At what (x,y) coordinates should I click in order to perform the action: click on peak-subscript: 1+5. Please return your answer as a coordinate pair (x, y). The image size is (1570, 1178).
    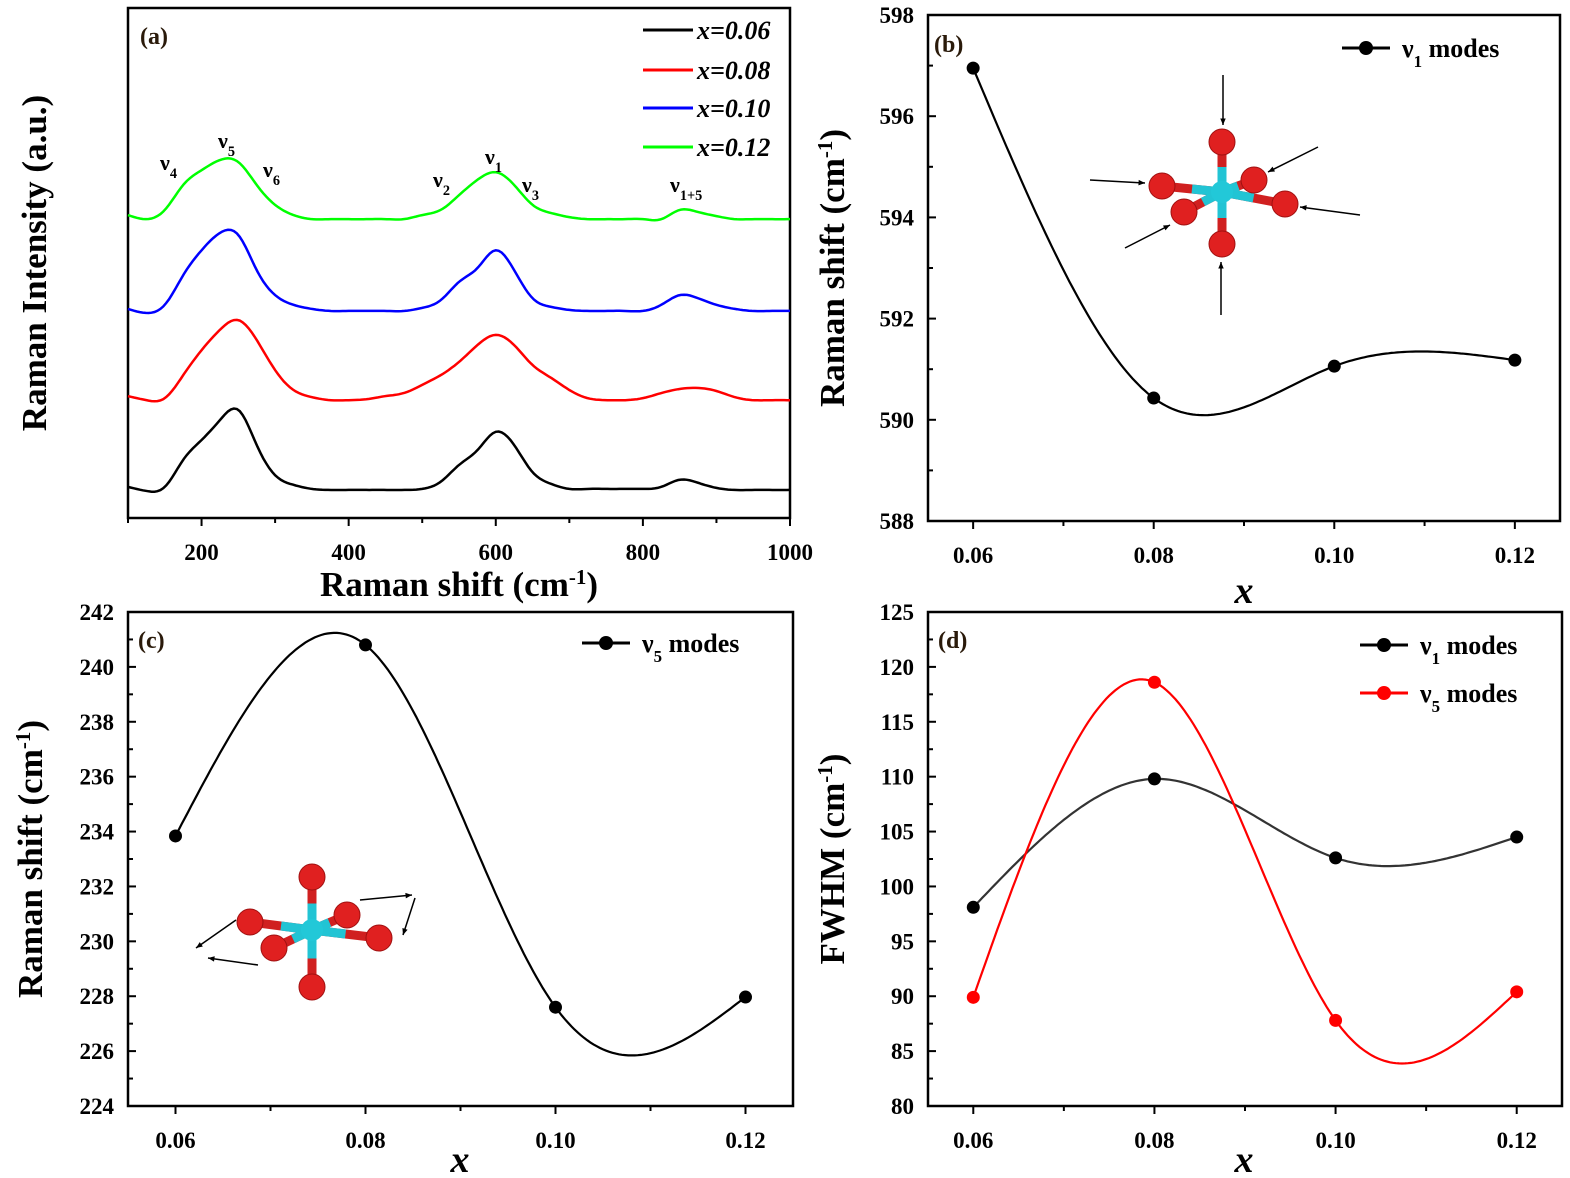
    Looking at the image, I should click on (691, 196).